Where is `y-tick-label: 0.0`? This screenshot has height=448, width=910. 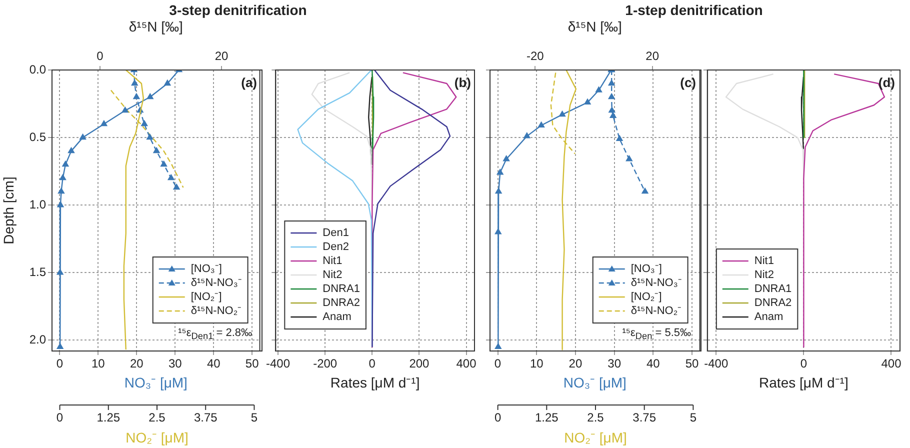 y-tick-label: 0.0 is located at coordinates (37, 69).